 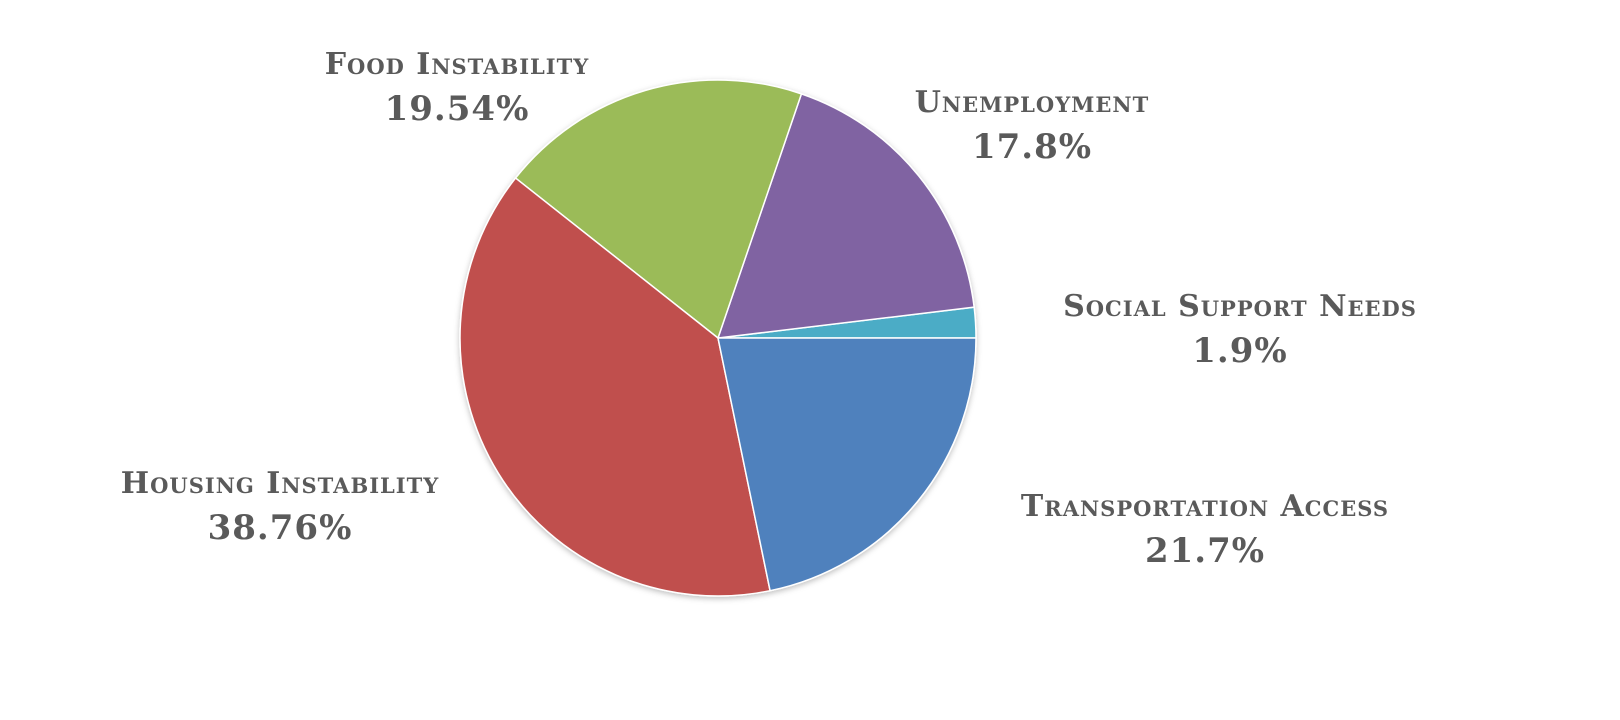 I want to click on slice-value-social-support-needs: 1.9%, so click(x=1239, y=351).